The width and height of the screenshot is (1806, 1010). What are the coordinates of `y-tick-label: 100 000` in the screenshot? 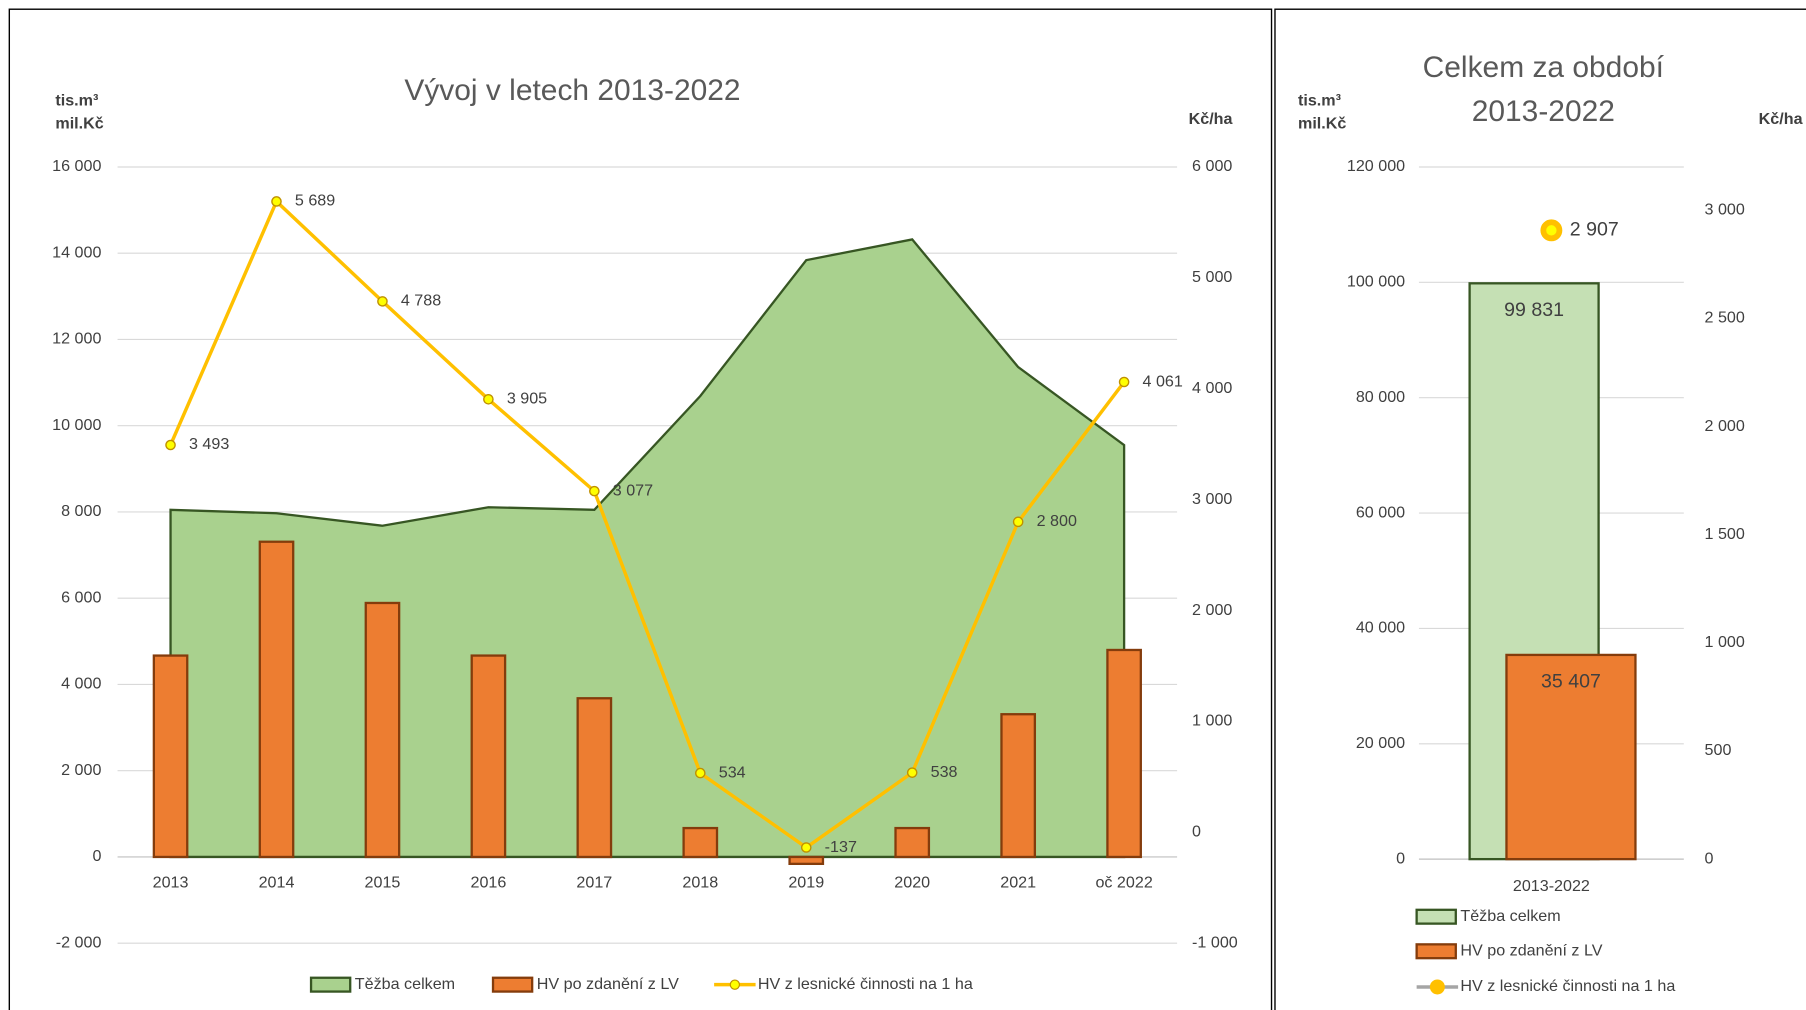 It's located at (1376, 282).